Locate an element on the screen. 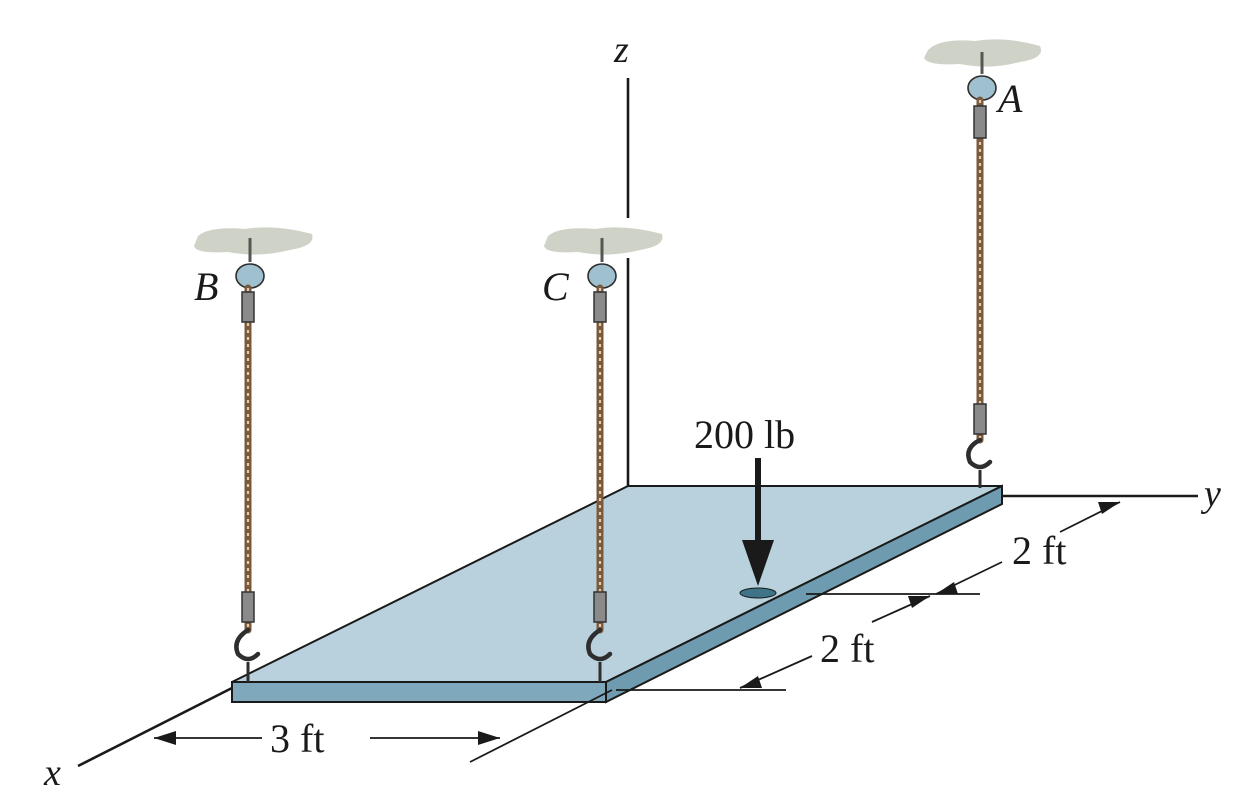 The image size is (1248, 798). x-axis-label: x is located at coordinates (52, 773).